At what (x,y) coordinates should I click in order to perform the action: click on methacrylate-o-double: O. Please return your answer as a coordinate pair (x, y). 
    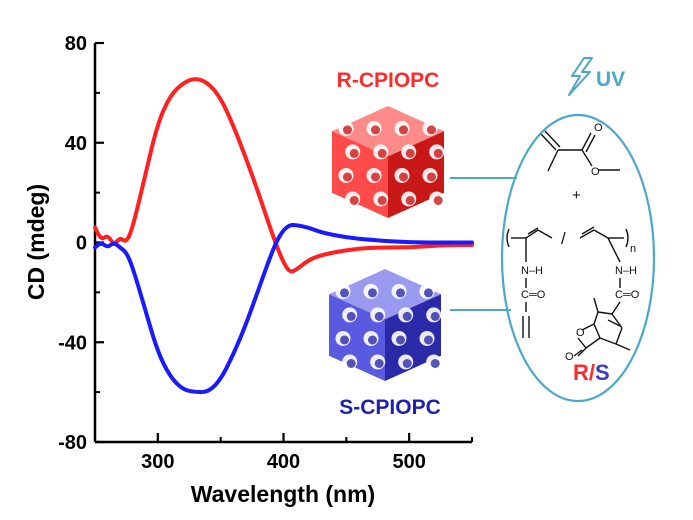
    Looking at the image, I should click on (598, 128).